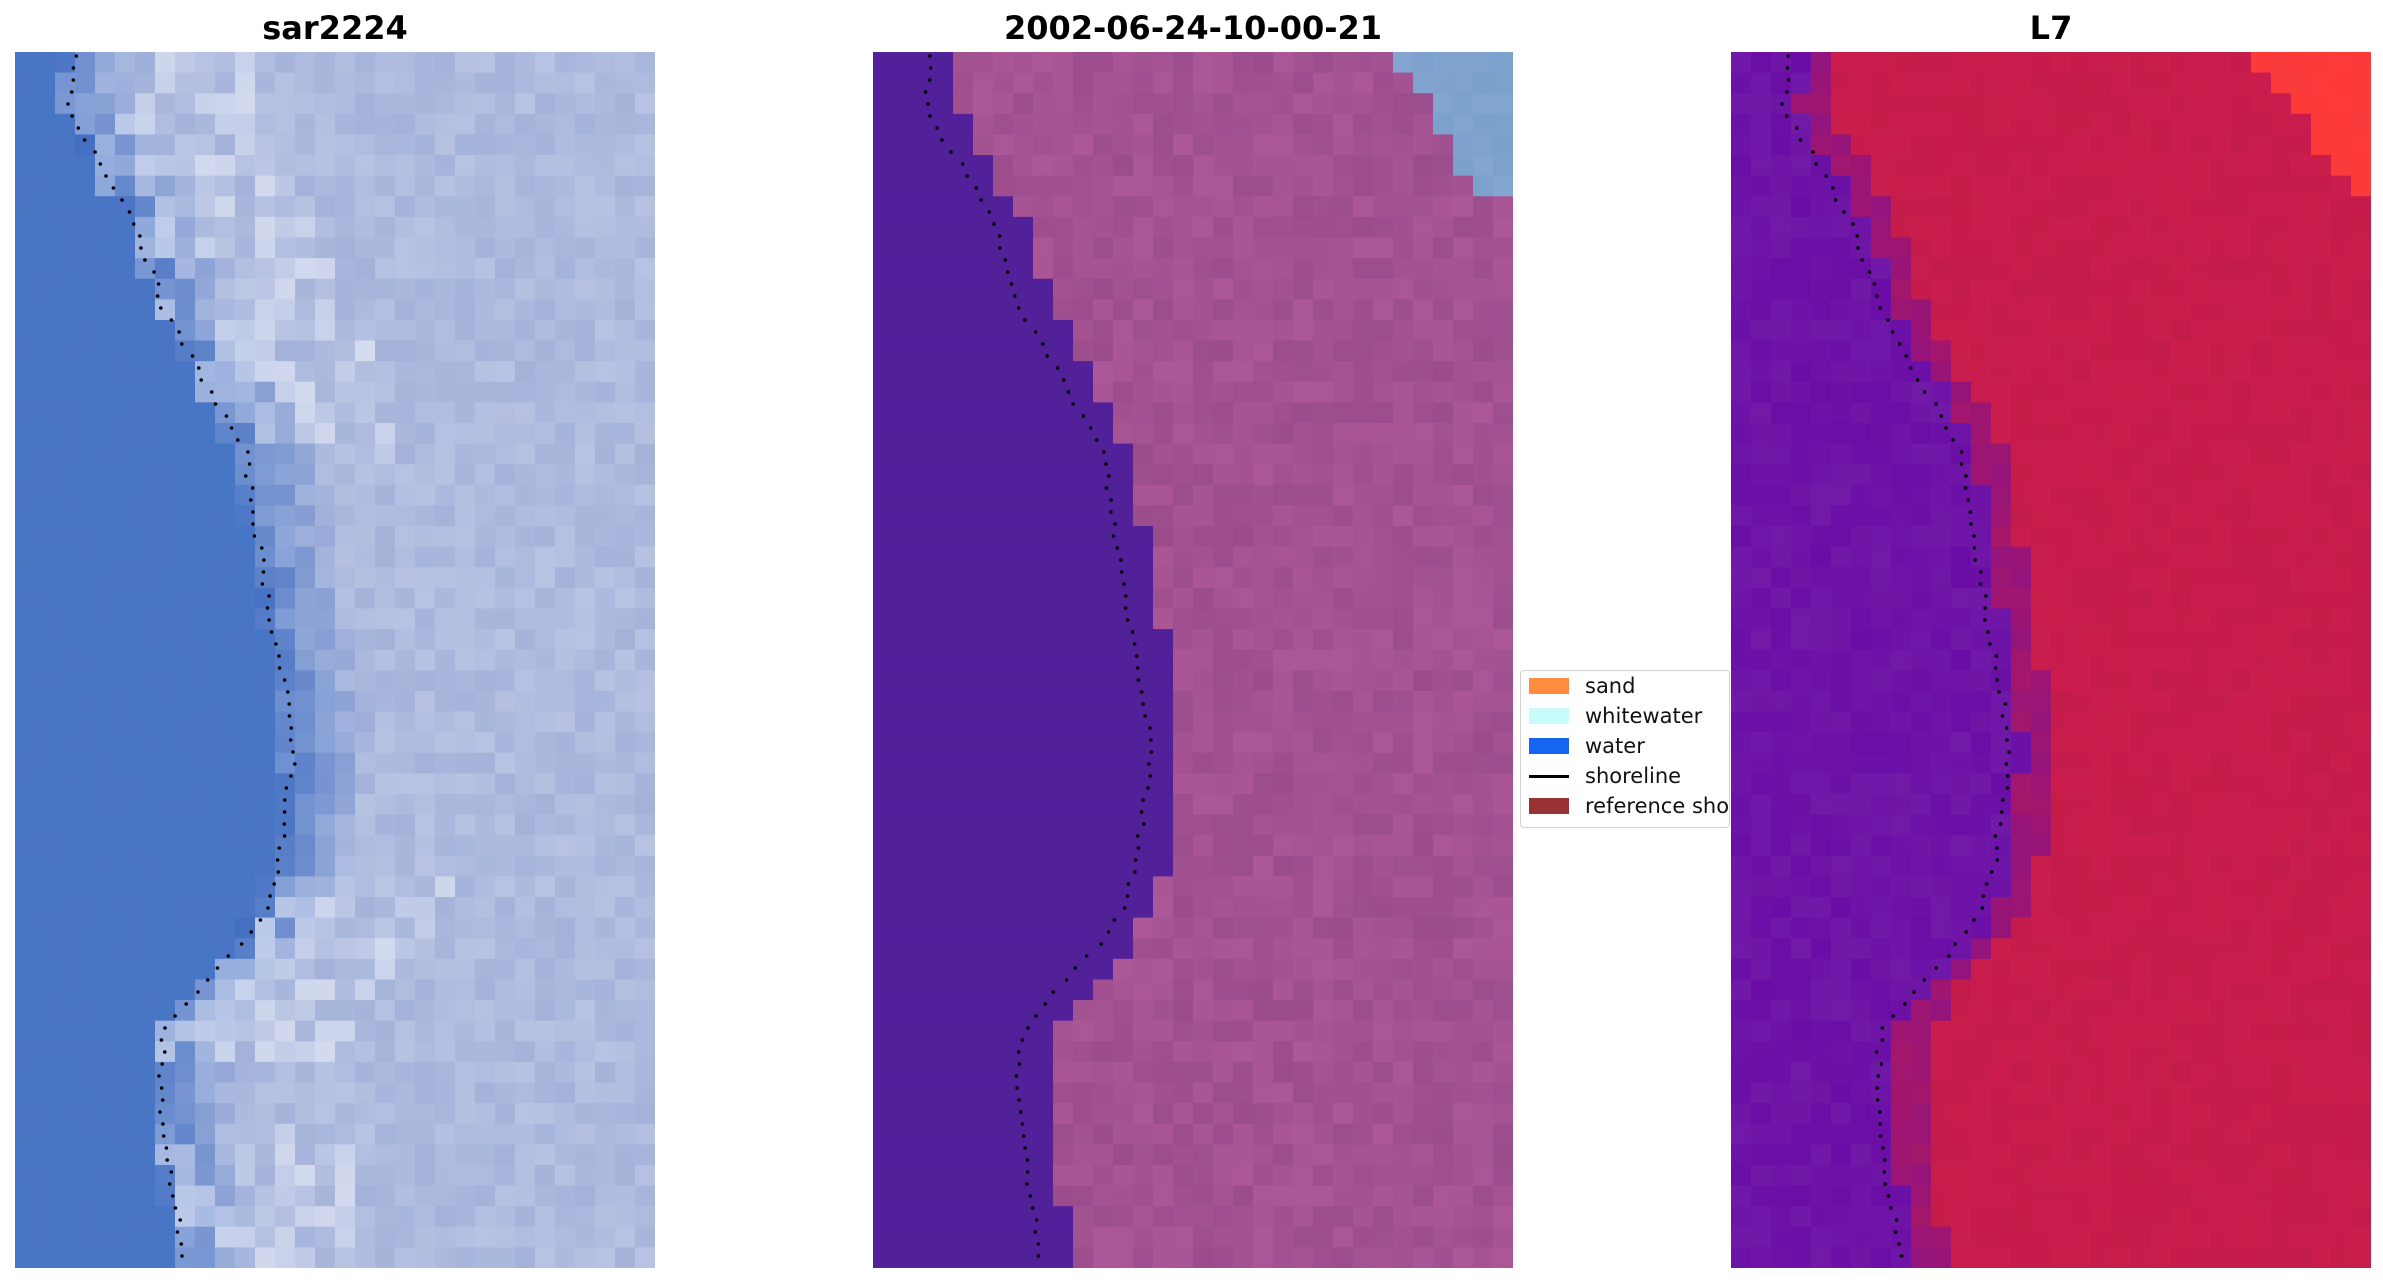 Image resolution: width=2383 pixels, height=1283 pixels. What do you see at coordinates (1605, 776) in the screenshot?
I see `legend-item-shoreline: shoreline` at bounding box center [1605, 776].